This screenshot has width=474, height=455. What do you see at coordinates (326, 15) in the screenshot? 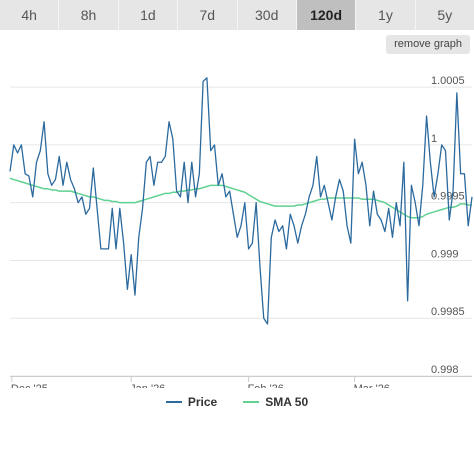
I see `range-tab-120d: 120d` at bounding box center [326, 15].